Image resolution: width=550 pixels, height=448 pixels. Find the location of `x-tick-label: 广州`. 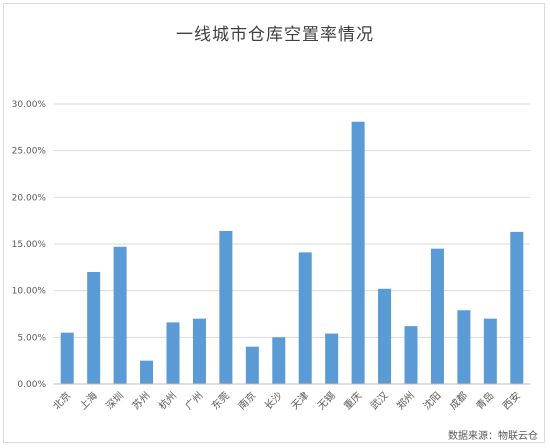

x-tick-label: 广州 is located at coordinates (194, 401).